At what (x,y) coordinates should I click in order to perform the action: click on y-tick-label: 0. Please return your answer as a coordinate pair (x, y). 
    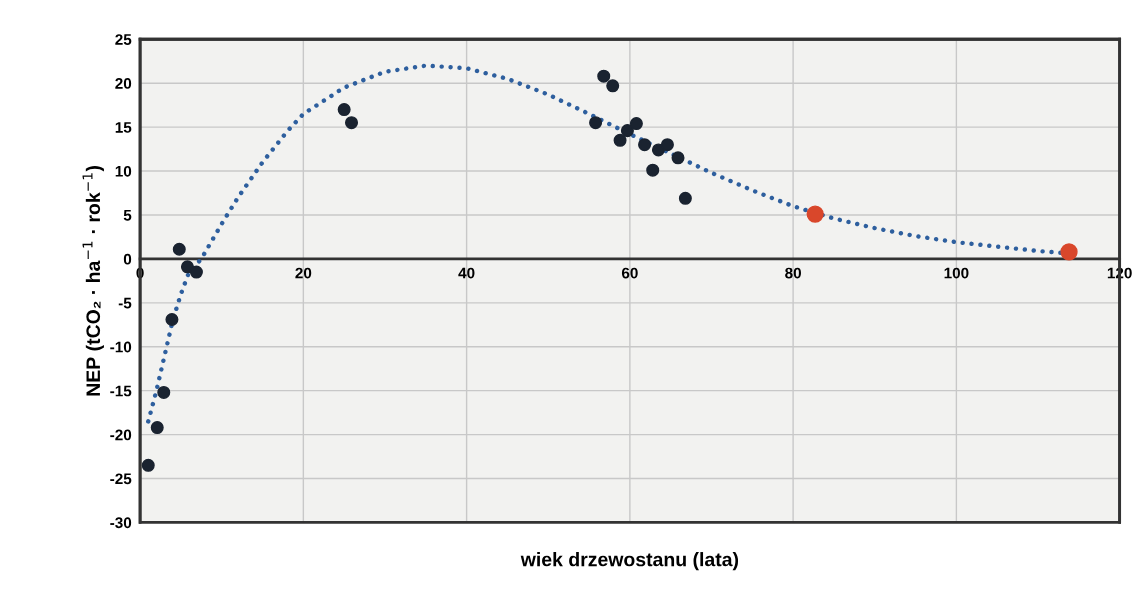
    Looking at the image, I should click on (127, 259).